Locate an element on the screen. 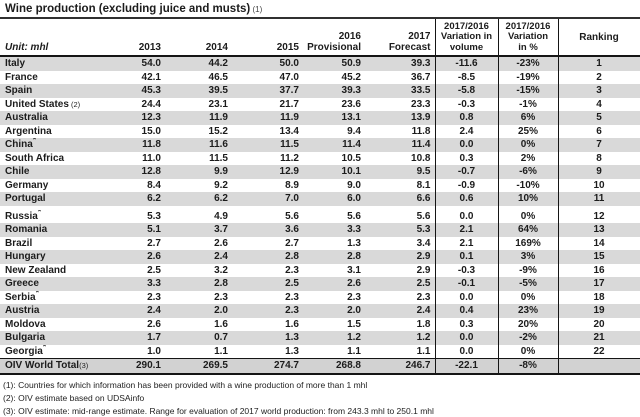 This screenshot has width=640, height=417. cell-country: Australia is located at coordinates (60, 118).